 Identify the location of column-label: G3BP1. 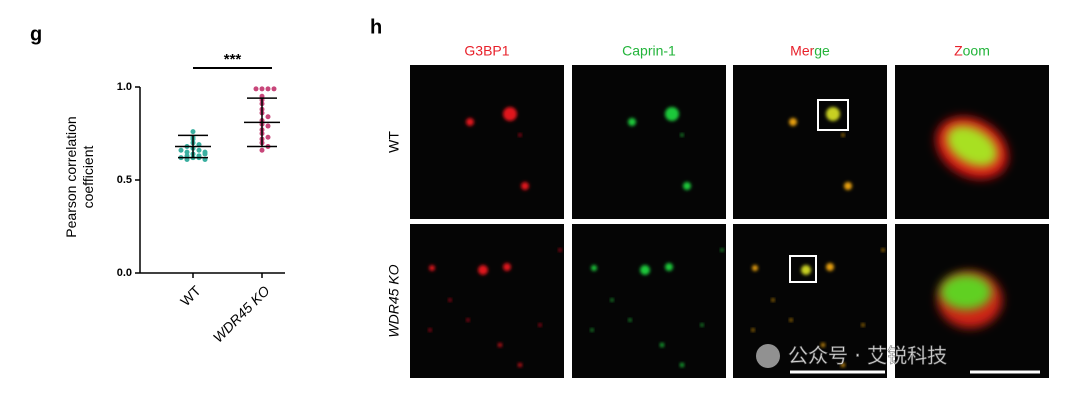
(486, 51).